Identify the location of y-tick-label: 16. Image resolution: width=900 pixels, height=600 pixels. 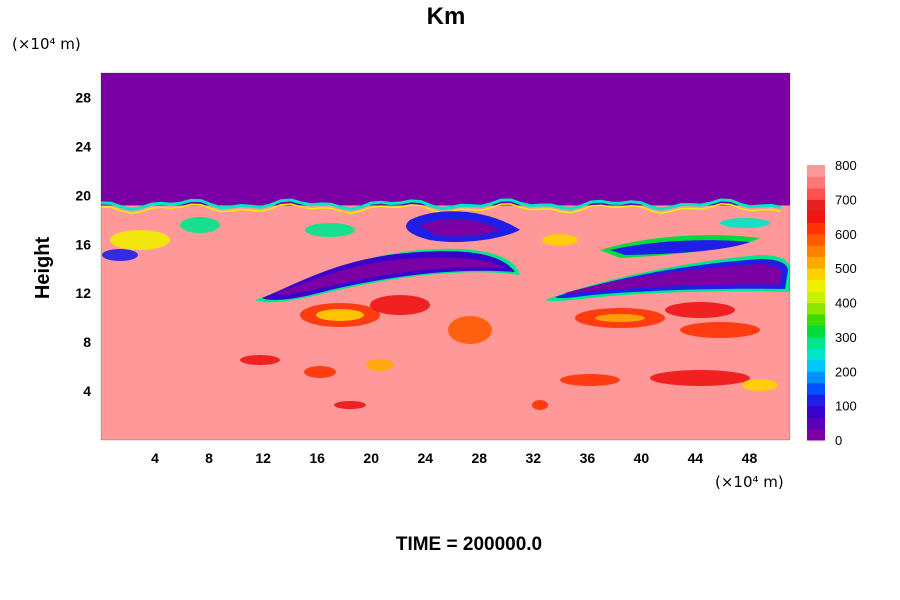
(83, 244).